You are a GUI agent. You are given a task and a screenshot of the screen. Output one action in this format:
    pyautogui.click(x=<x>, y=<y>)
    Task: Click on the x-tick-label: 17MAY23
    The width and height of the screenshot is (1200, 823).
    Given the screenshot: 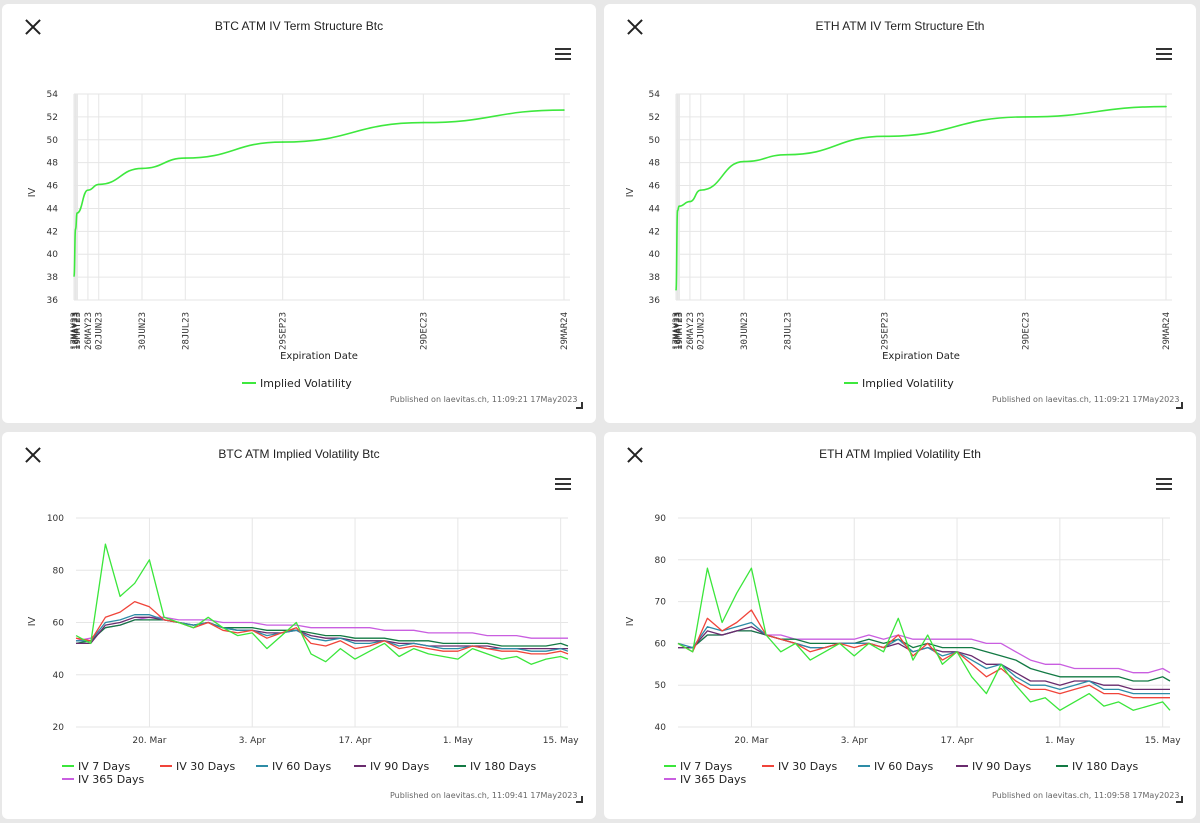 What is the action you would take?
    pyautogui.click(x=677, y=331)
    